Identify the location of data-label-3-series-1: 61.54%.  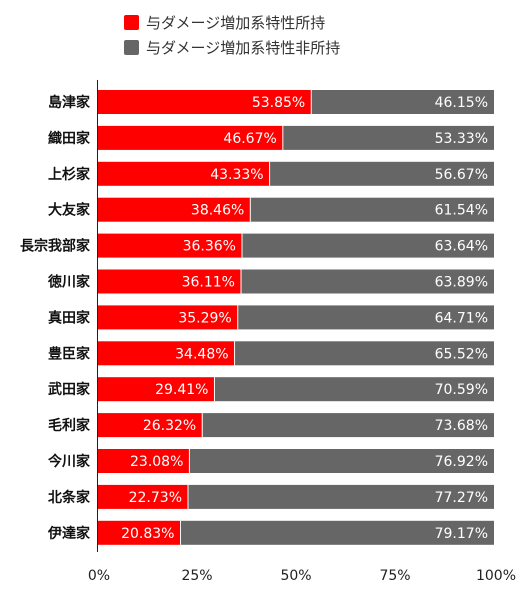
(461, 211).